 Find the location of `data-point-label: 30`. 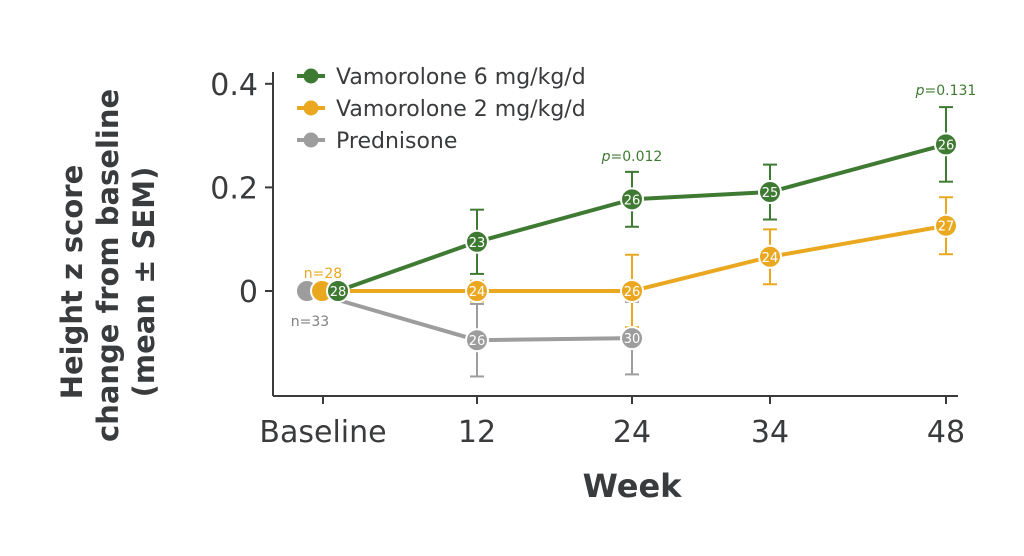

data-point-label: 30 is located at coordinates (632, 339).